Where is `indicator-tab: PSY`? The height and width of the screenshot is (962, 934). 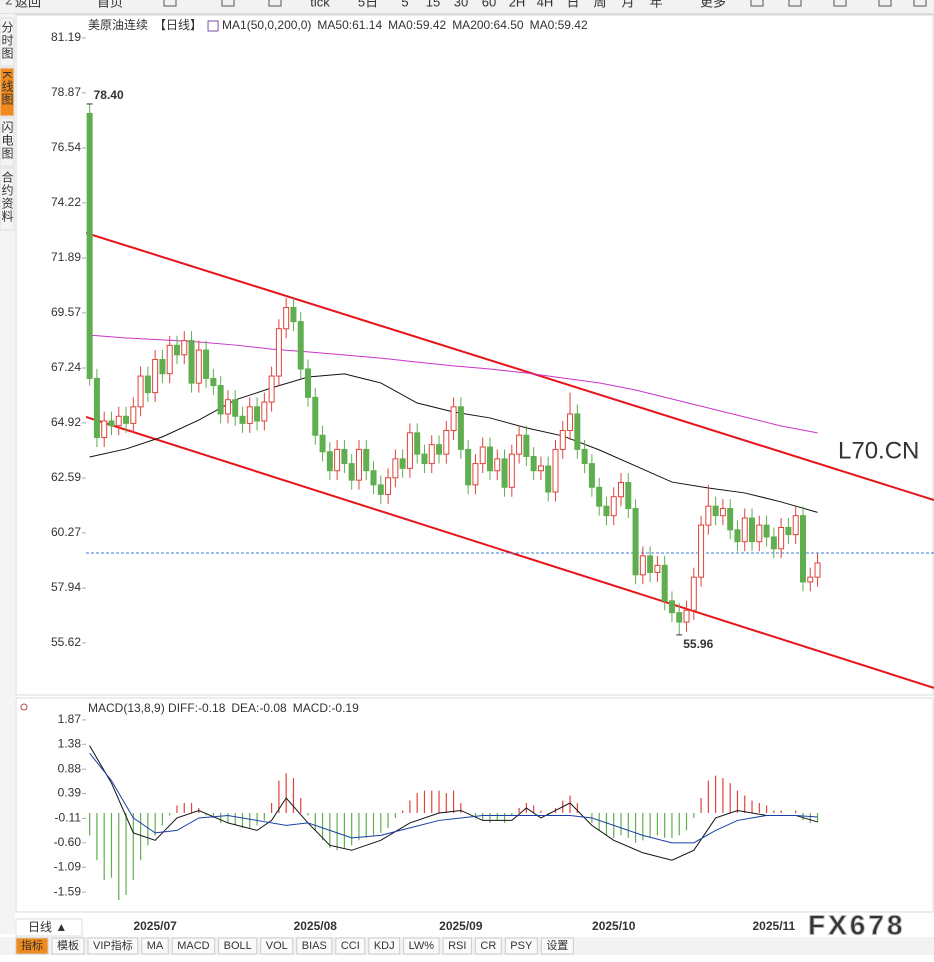 indicator-tab: PSY is located at coordinates (521, 946).